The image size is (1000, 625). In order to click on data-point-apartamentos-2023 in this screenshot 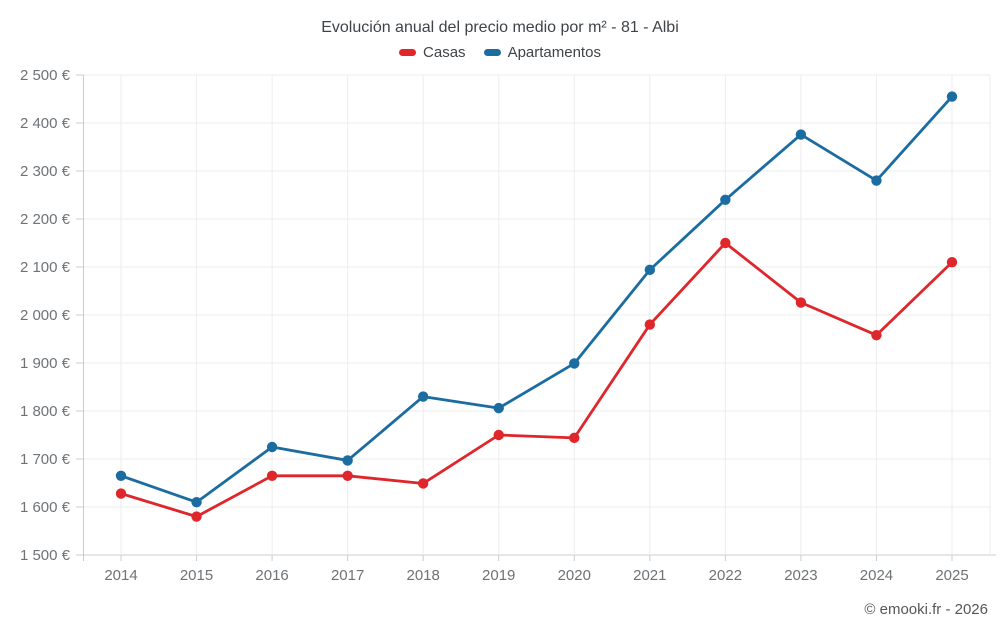, I will do `click(801, 134)`.